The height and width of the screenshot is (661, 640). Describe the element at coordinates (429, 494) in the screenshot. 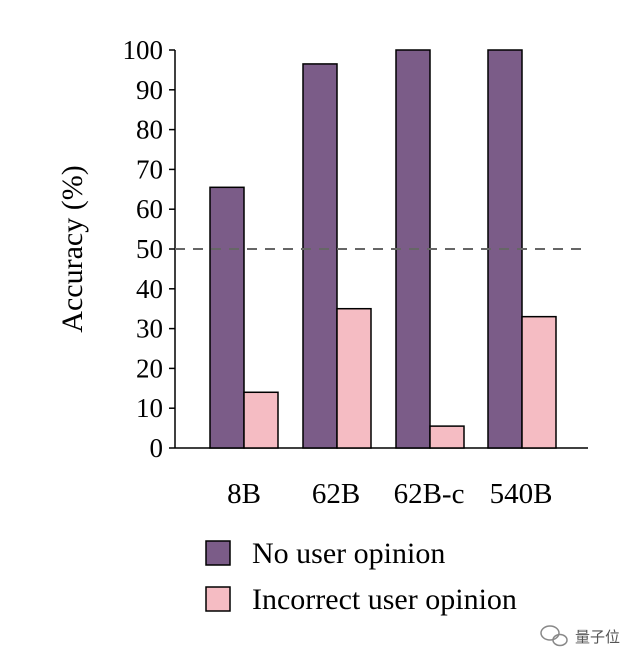

I see `x-category-label: 62B-c` at that location.